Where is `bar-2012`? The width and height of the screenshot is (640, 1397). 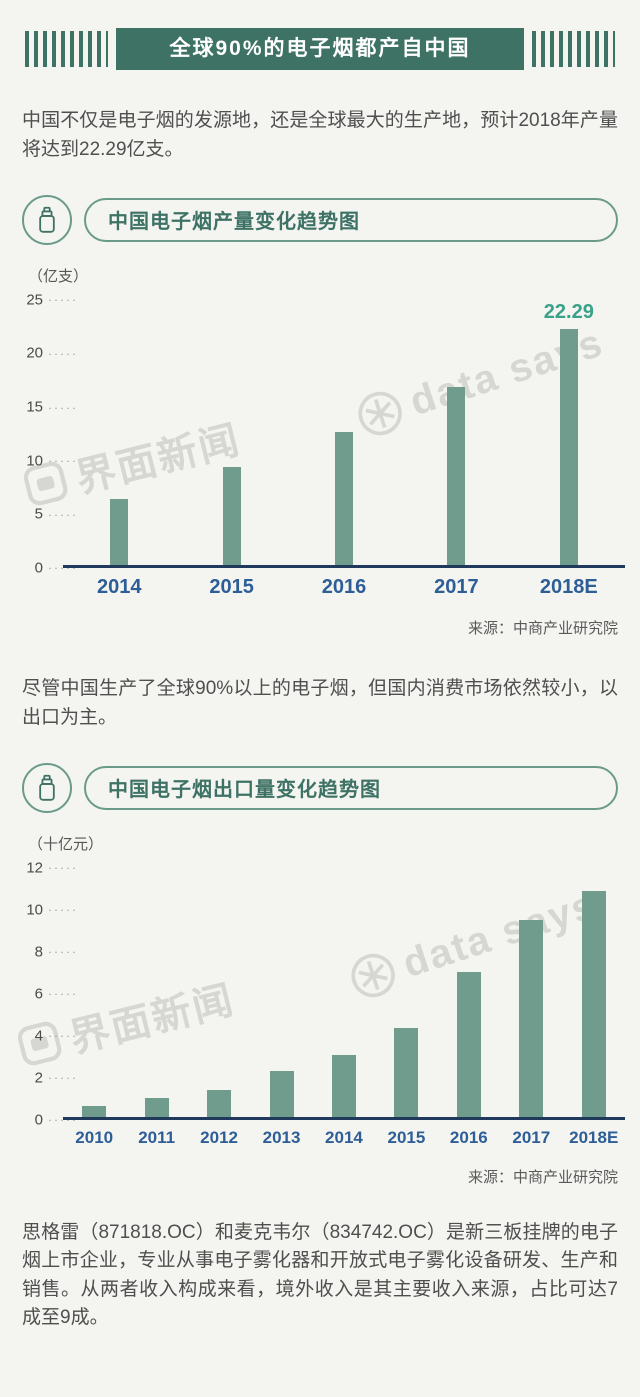
bar-2012 is located at coordinates (219, 992).